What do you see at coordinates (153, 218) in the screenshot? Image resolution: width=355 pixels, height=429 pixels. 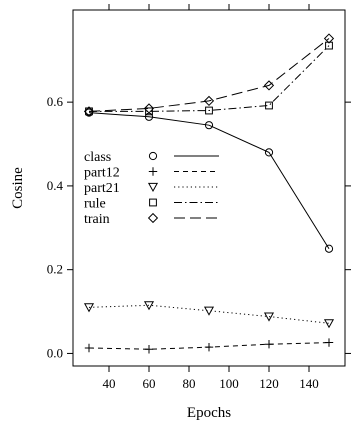 I see `legend-marker-train` at bounding box center [153, 218].